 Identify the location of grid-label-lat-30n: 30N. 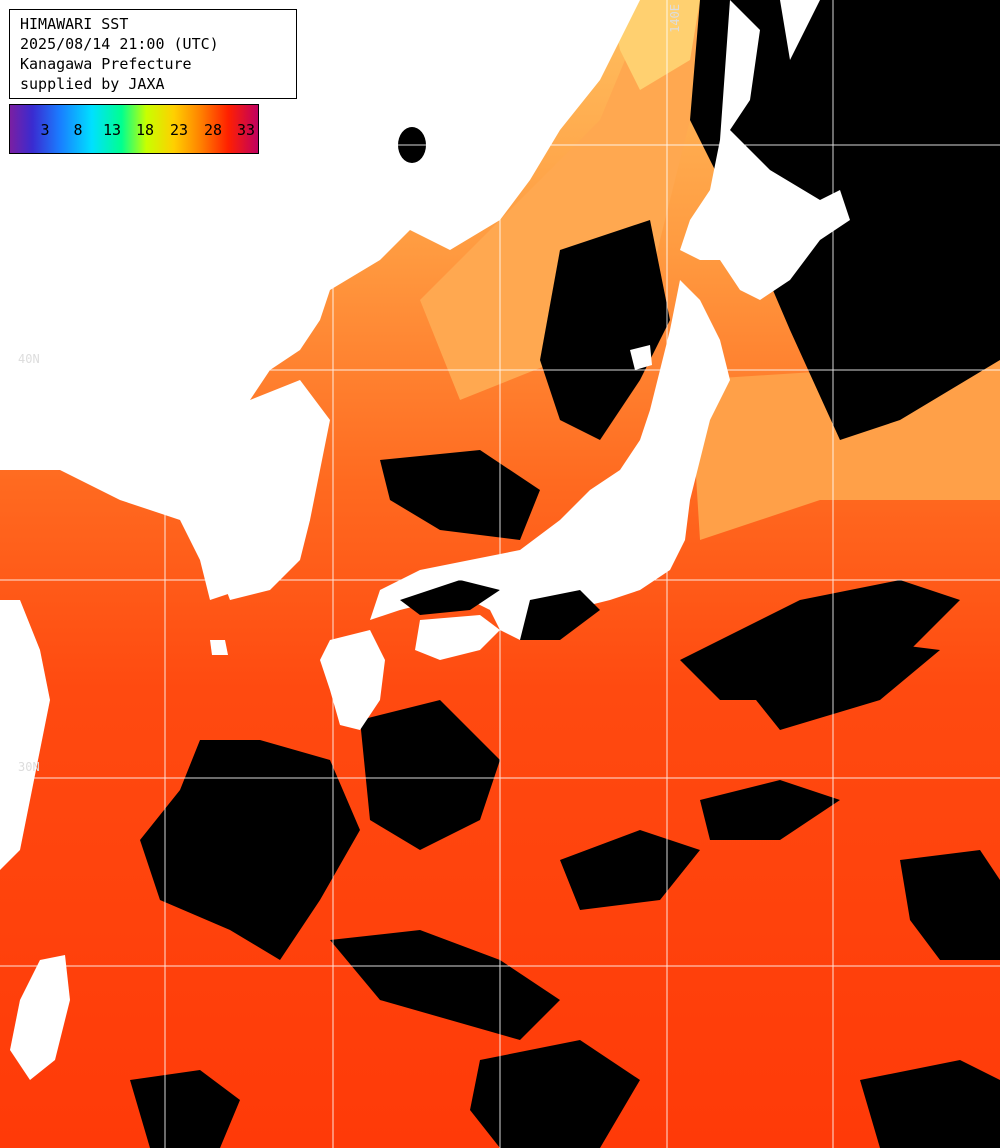
(29, 767).